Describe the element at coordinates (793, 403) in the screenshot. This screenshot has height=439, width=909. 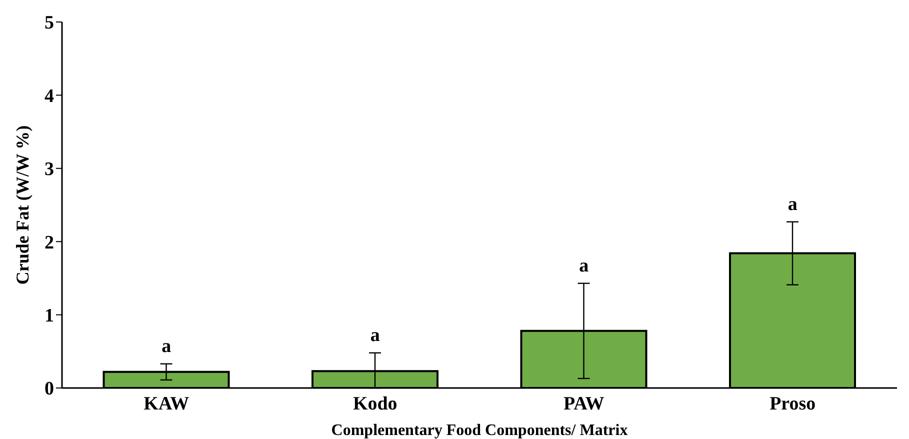
I see `x-tick-label: Proso` at that location.